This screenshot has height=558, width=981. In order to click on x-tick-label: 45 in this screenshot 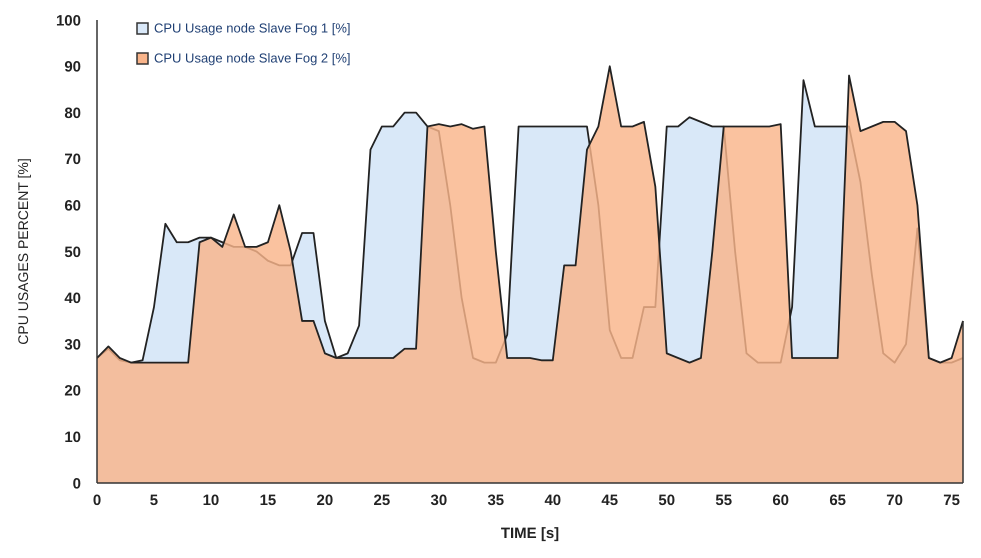, I will do `click(609, 500)`.